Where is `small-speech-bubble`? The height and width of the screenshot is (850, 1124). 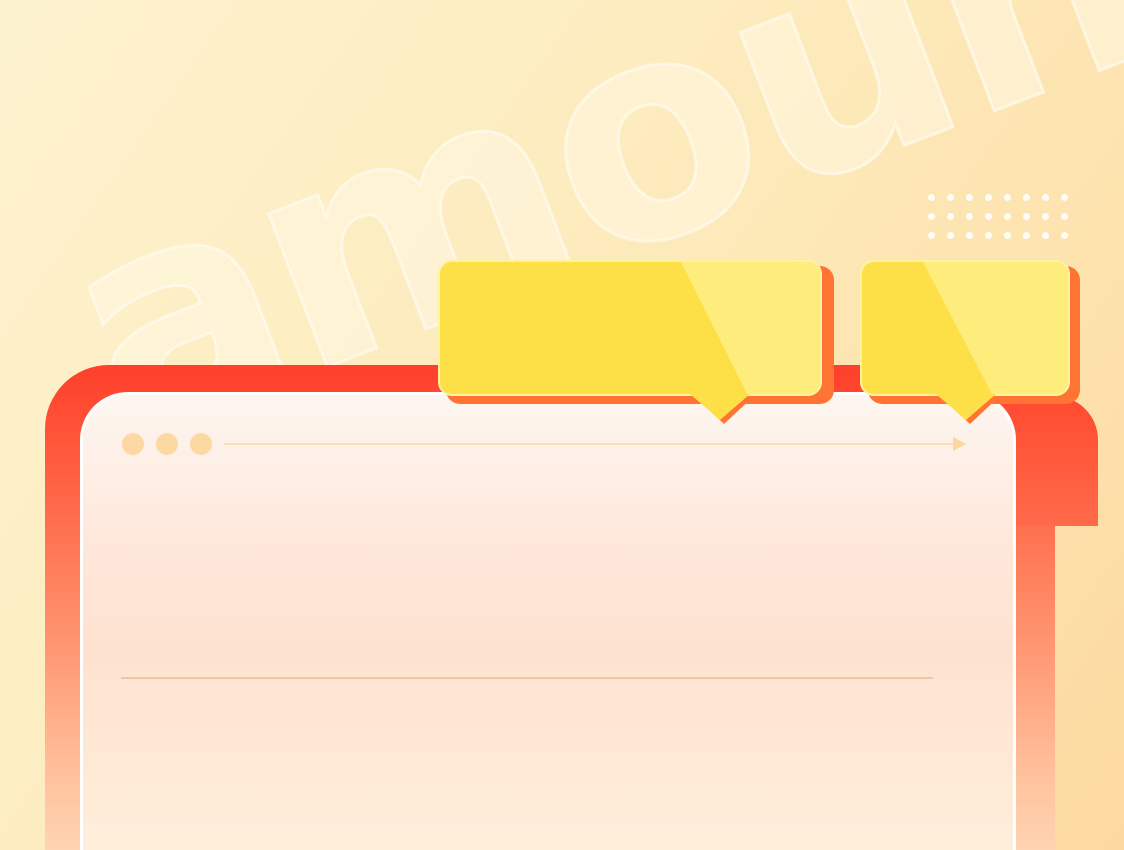 small-speech-bubble is located at coordinates (971, 345).